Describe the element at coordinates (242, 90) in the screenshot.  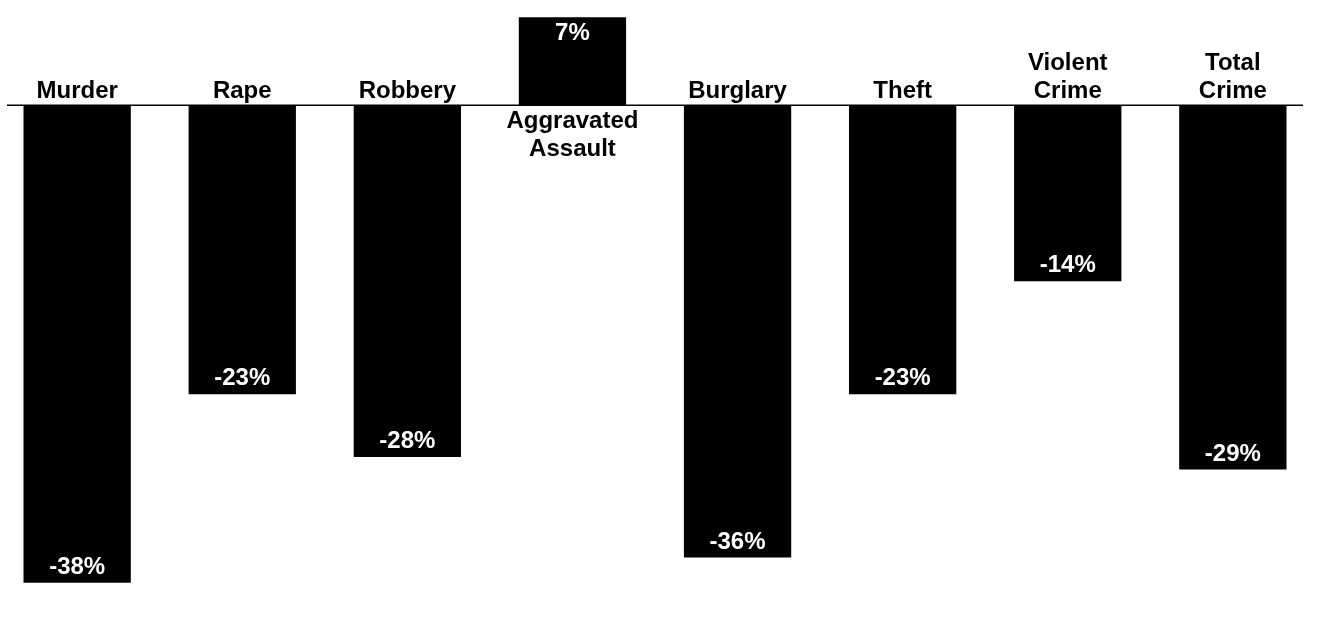
I see `x-tick-label: Rape` at that location.